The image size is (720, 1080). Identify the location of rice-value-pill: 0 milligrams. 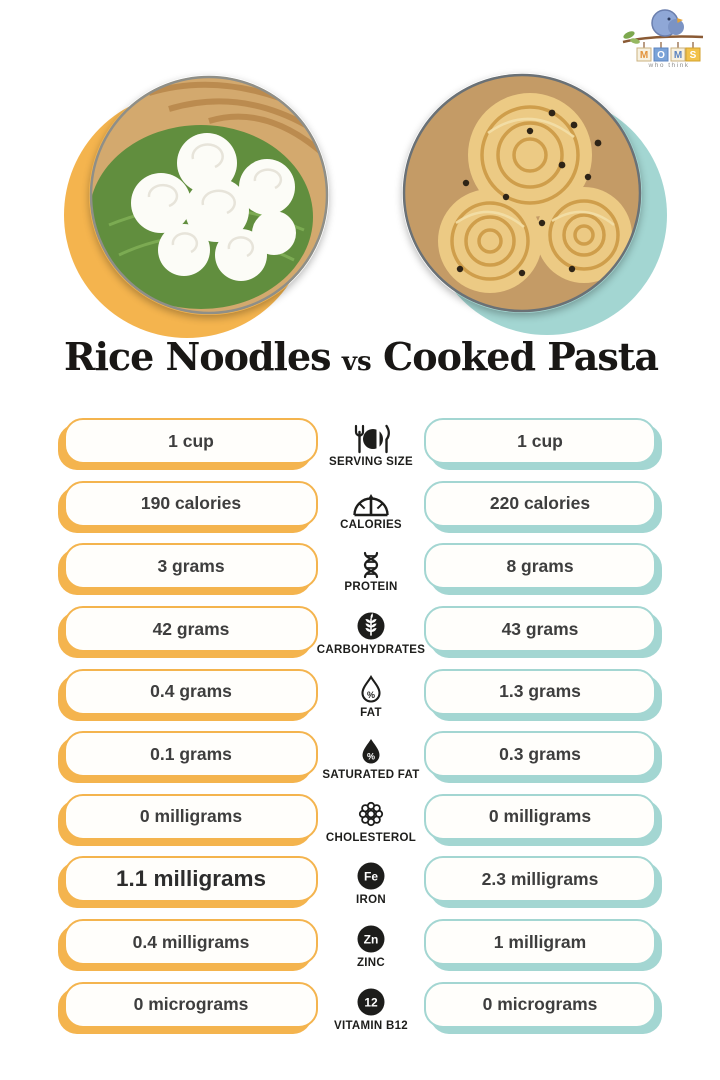
(191, 816).